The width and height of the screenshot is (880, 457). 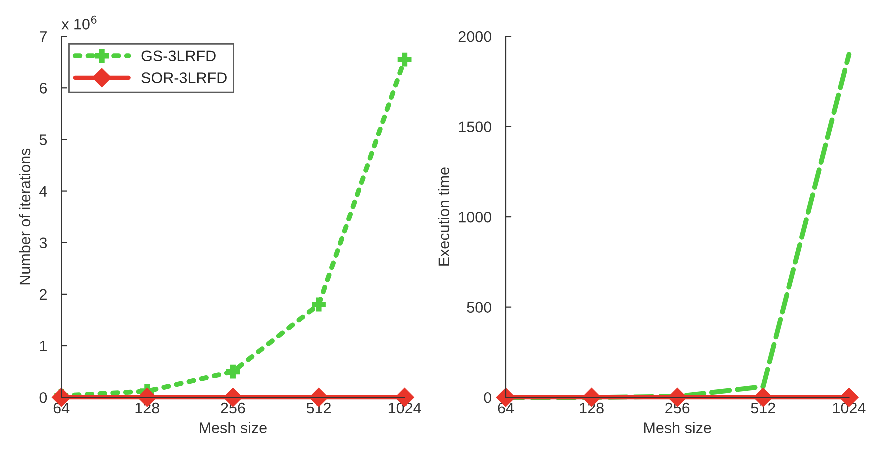 What do you see at coordinates (44, 88) in the screenshot?
I see `y-tick-label: 6` at bounding box center [44, 88].